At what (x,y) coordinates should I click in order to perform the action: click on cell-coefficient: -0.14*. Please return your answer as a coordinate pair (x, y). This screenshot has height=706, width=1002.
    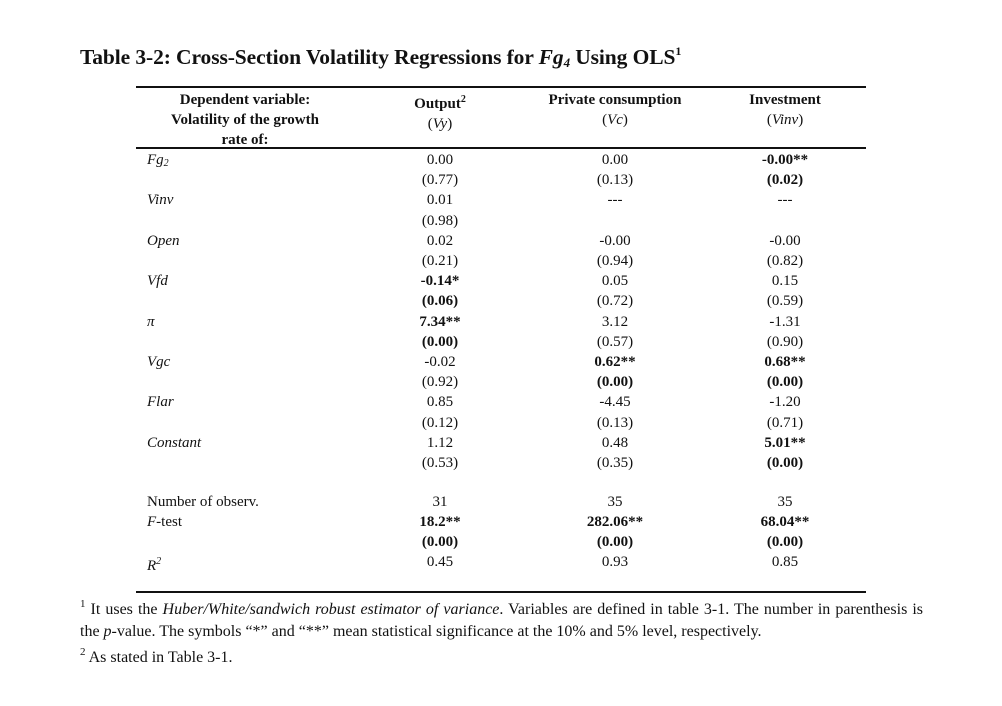
    Looking at the image, I should click on (440, 281).